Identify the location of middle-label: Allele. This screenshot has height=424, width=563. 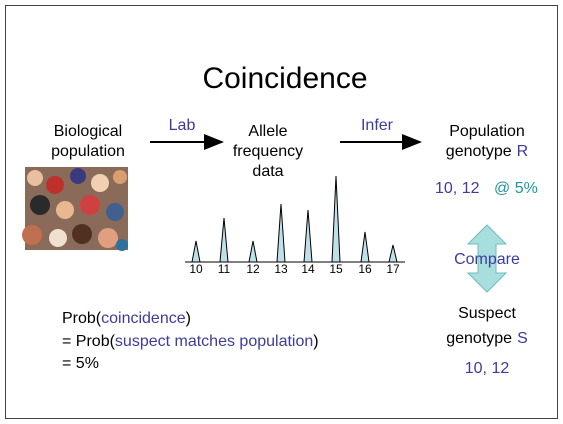
(267, 131).